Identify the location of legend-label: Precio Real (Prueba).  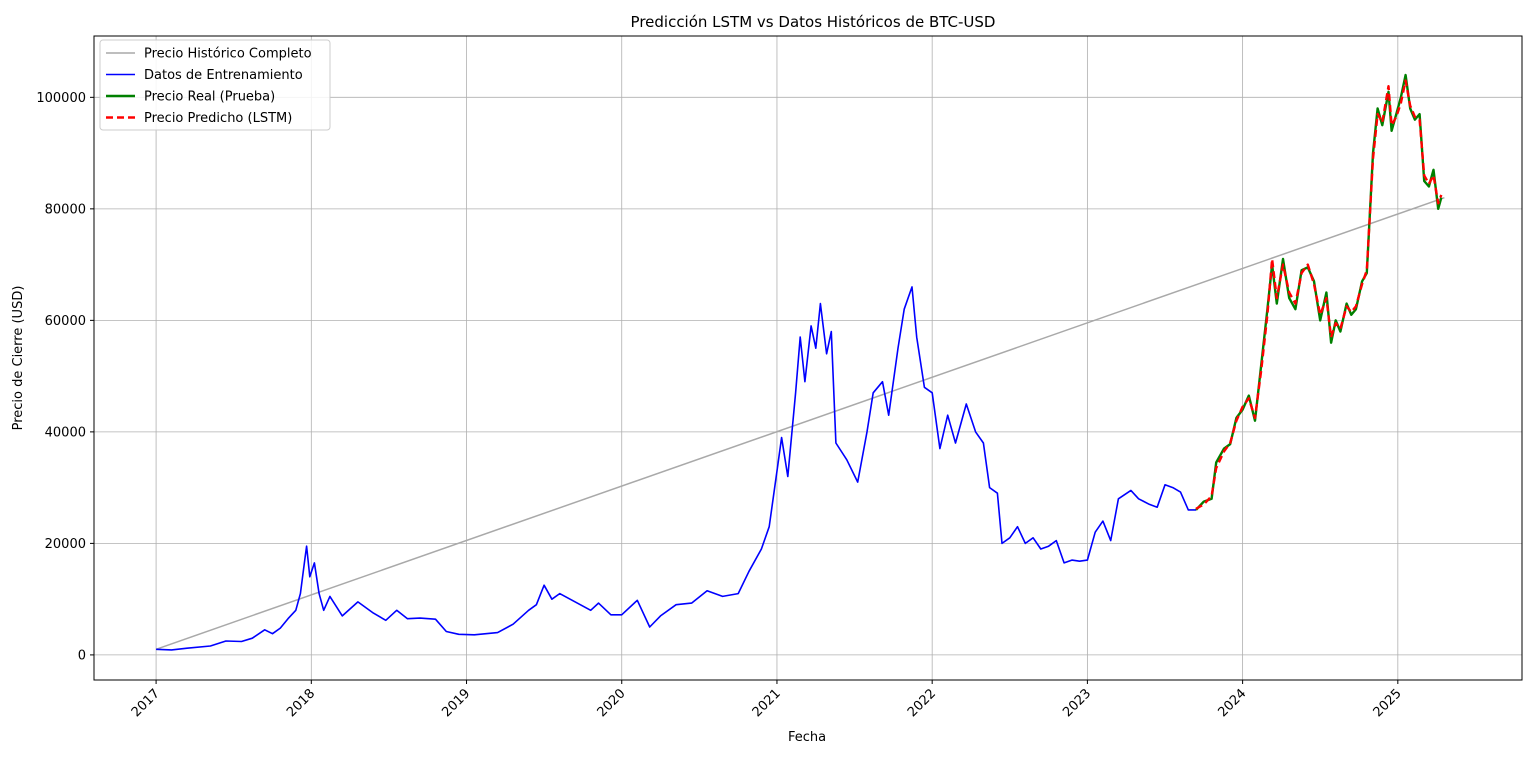
(209, 97).